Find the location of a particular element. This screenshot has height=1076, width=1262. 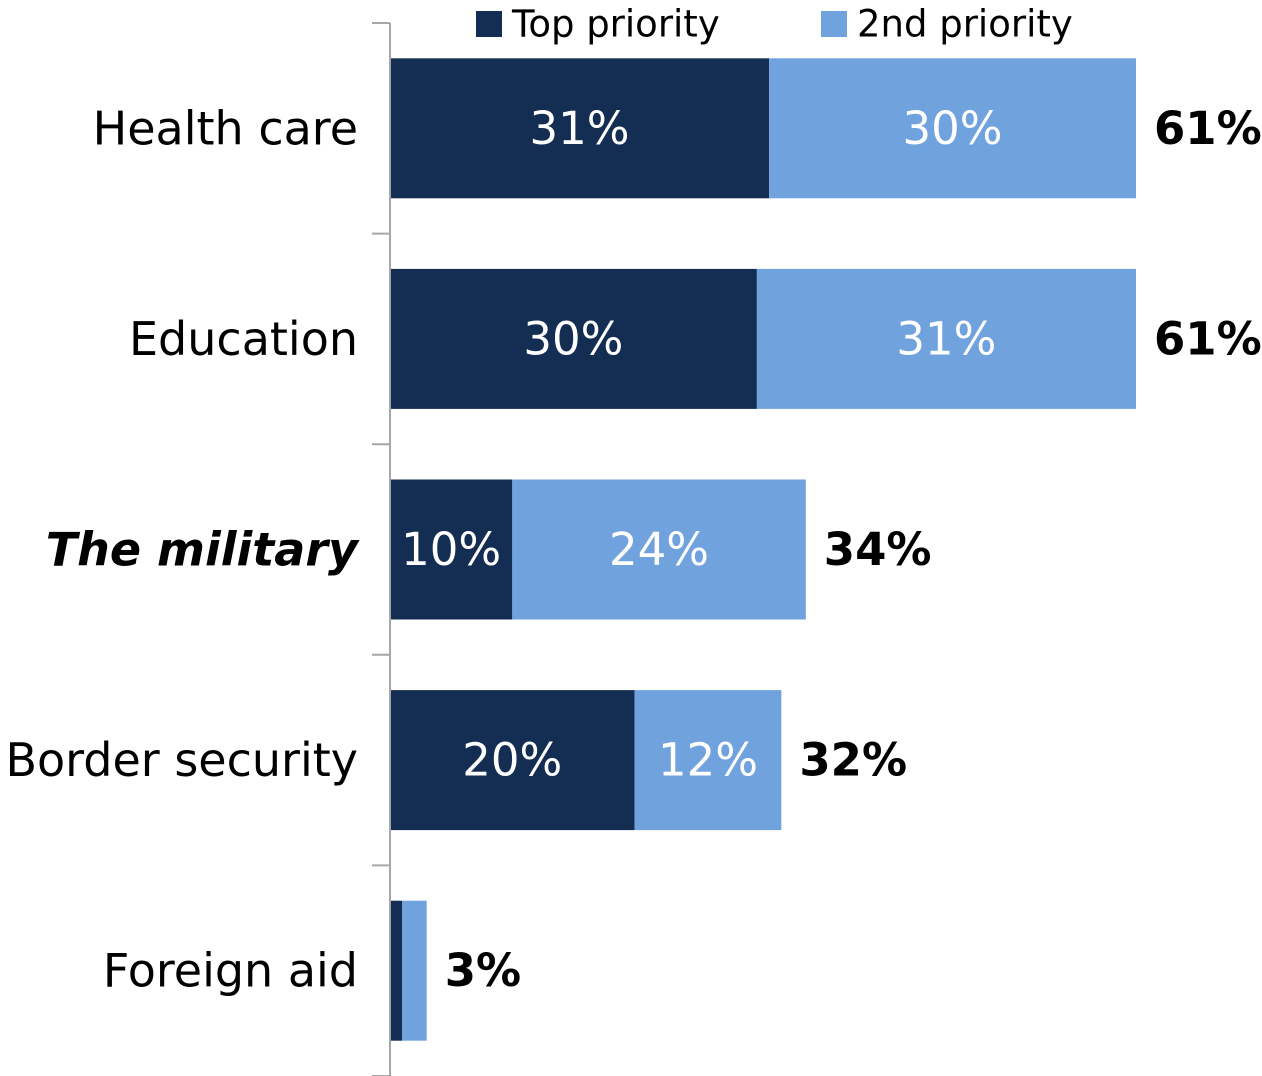

total-value-label: 3% is located at coordinates (483, 970).